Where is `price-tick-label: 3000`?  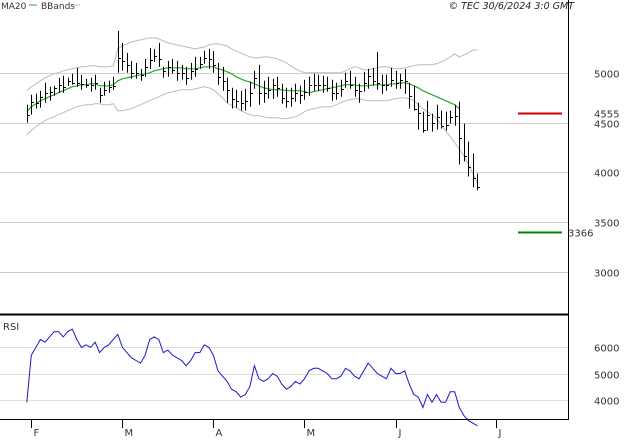 price-tick-label: 3000 is located at coordinates (606, 274).